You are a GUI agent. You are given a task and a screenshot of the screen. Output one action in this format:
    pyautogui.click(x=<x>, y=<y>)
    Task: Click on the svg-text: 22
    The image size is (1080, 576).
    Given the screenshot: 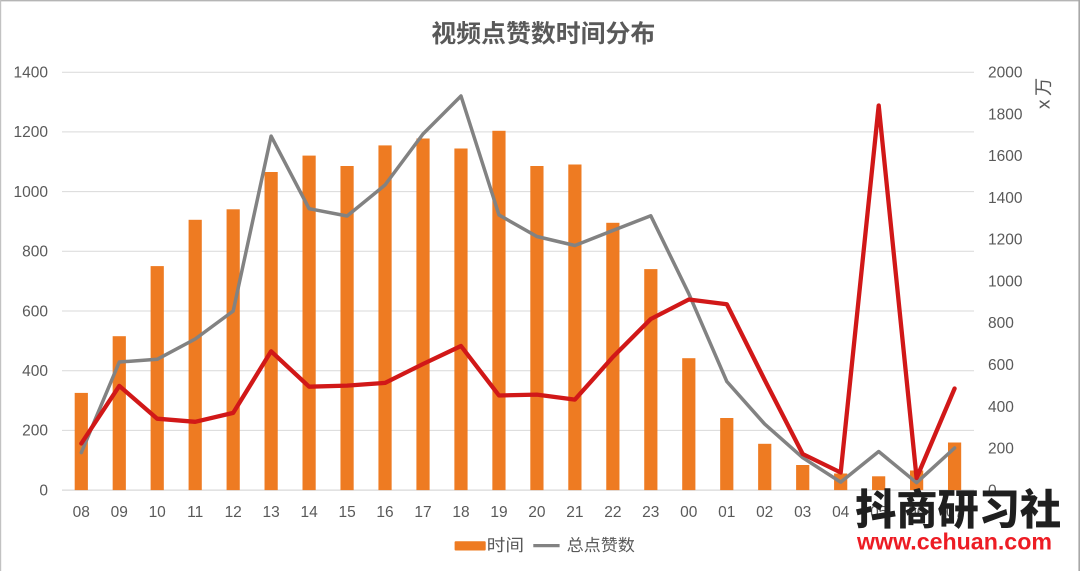 What is the action you would take?
    pyautogui.click(x=612, y=512)
    